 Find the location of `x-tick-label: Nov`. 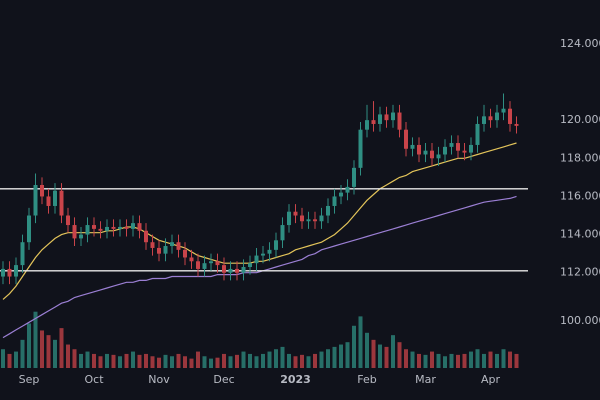

x-tick-label: Nov is located at coordinates (159, 379).